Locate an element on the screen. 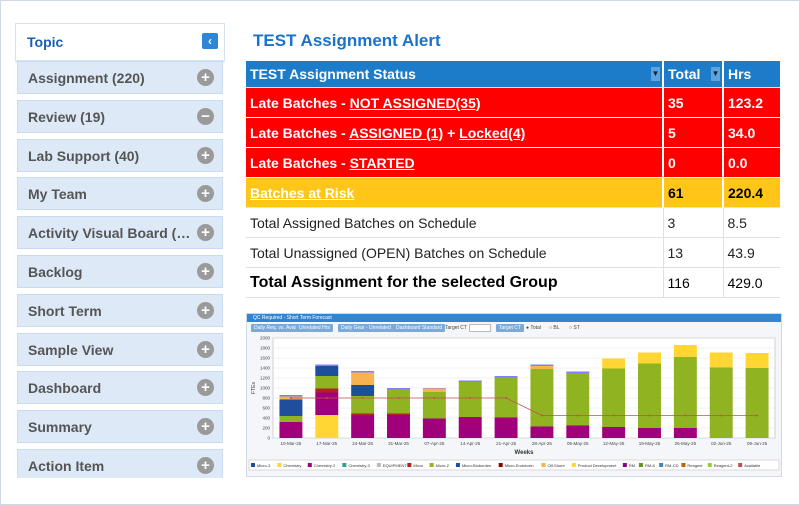 This screenshot has width=800, height=505. status-link: NOT ASSIGNED(35) is located at coordinates (415, 102).